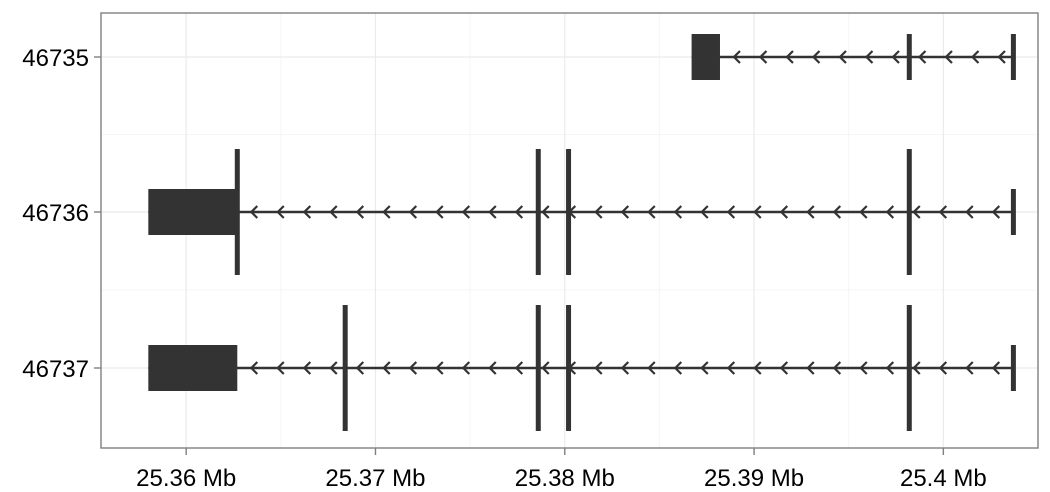  Describe the element at coordinates (55, 58) in the screenshot. I see `y-tick-label: 46735` at that location.